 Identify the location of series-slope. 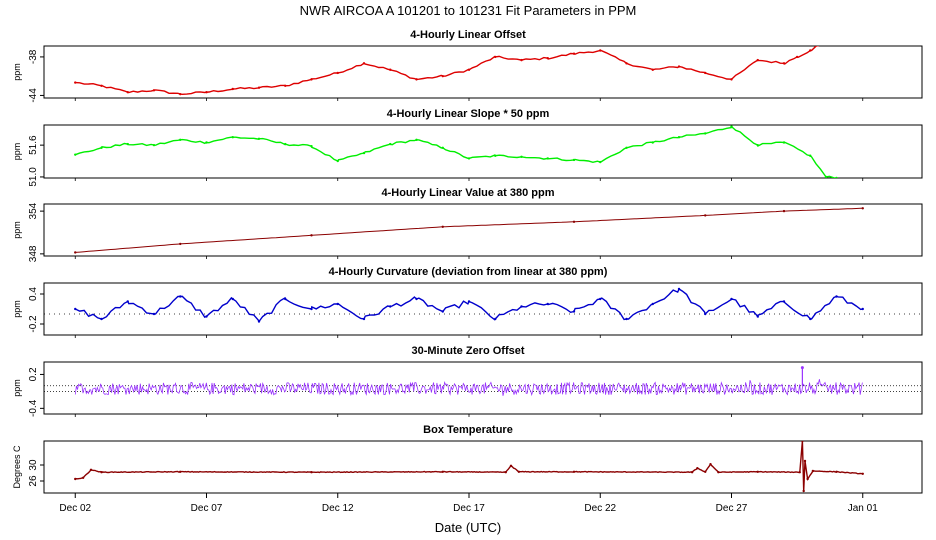
(456, 151).